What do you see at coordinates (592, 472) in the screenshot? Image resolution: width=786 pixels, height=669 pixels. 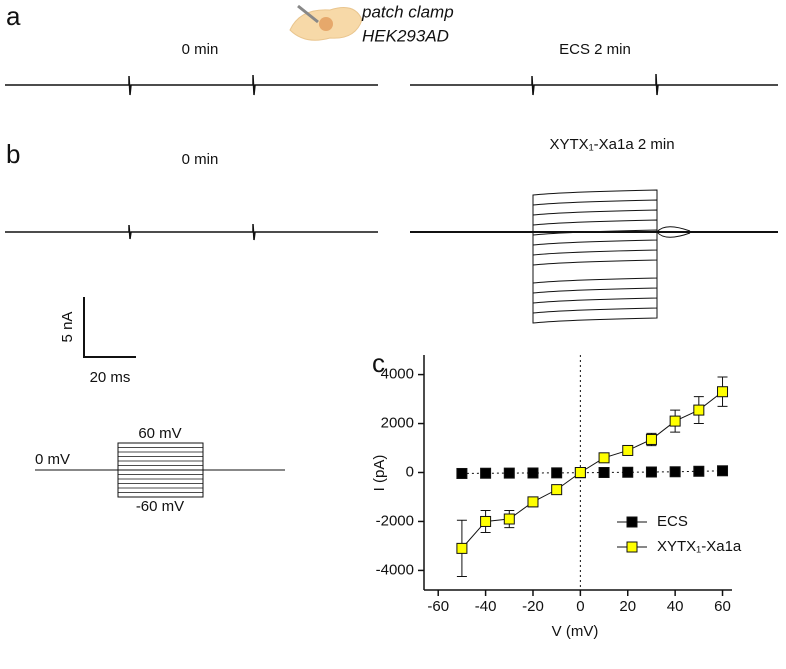 I see `series-line` at bounding box center [592, 472].